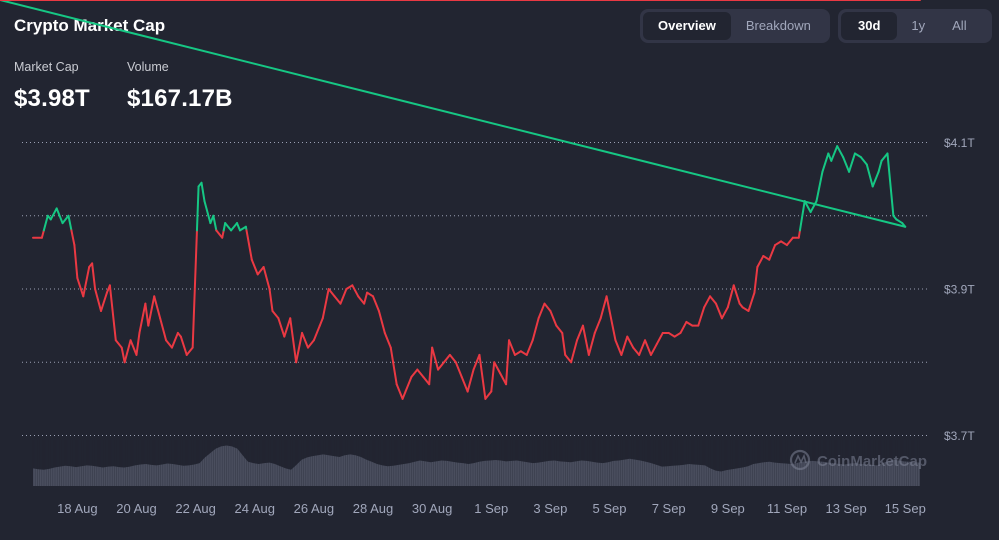 The image size is (999, 540). I want to click on view-toggle: Overview Breakdown, so click(735, 26).